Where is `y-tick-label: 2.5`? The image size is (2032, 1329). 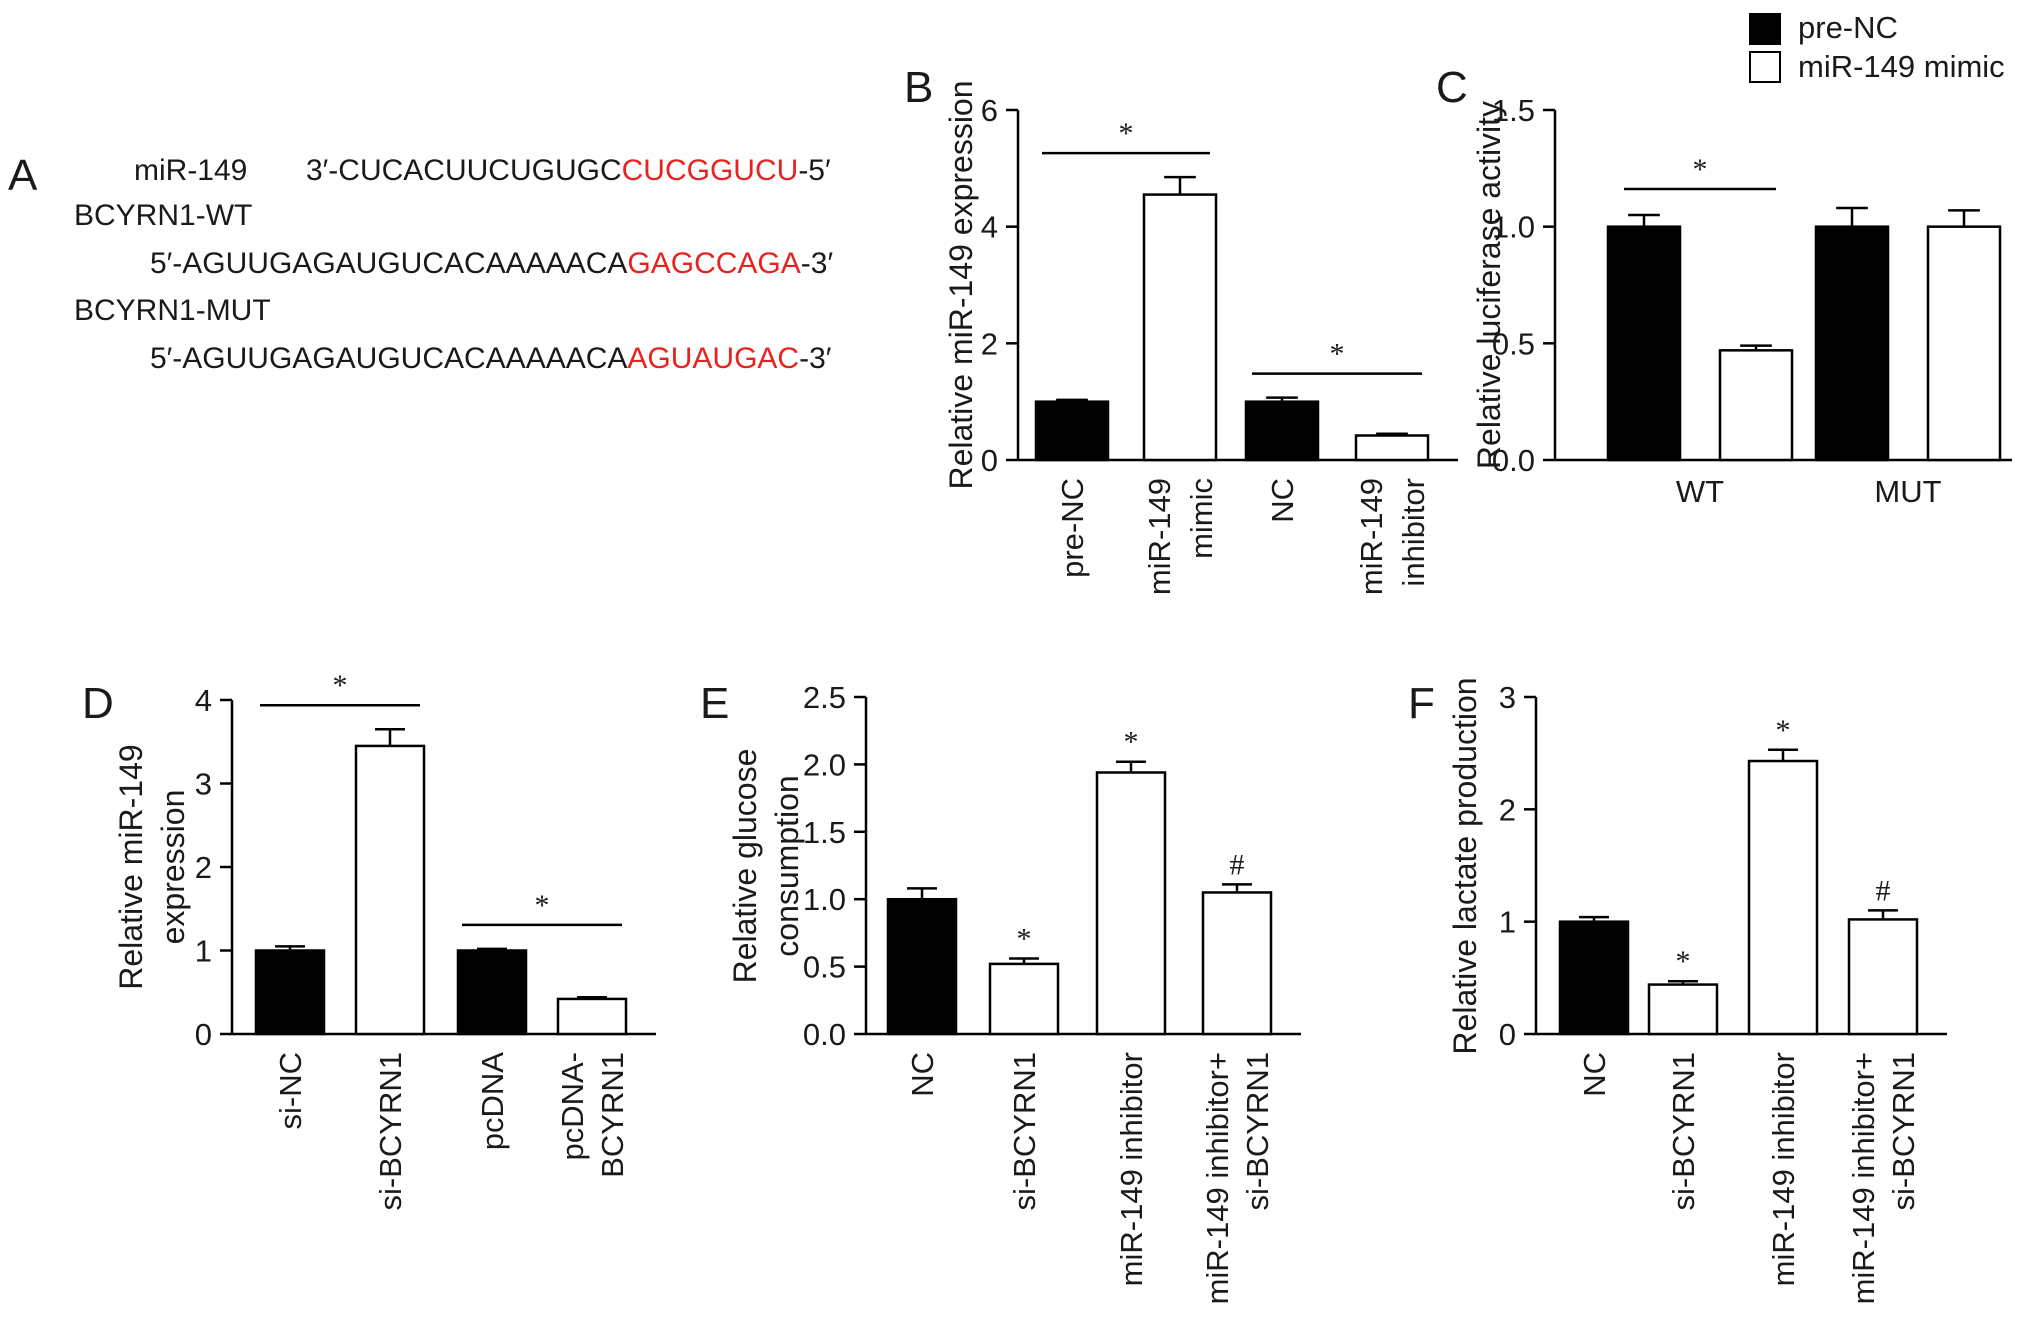
y-tick-label: 2.5 is located at coordinates (824, 697).